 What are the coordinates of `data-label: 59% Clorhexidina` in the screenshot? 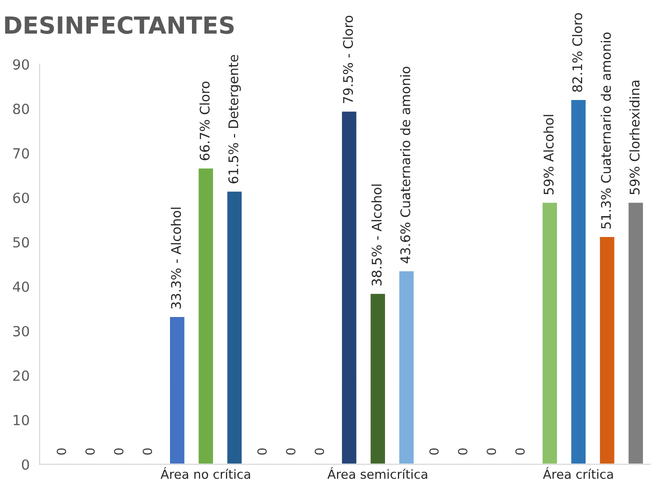 It's located at (634, 137).